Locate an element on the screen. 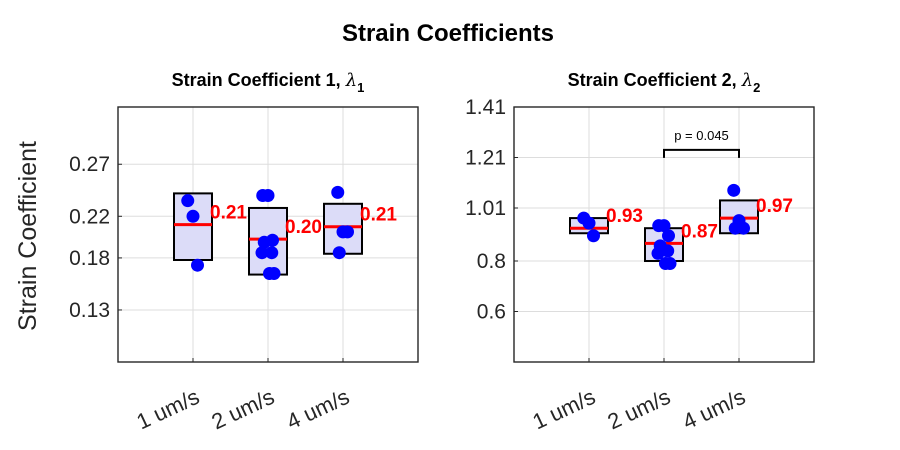 The height and width of the screenshot is (450, 900). y-tick-label: 0.6 is located at coordinates (491, 312).